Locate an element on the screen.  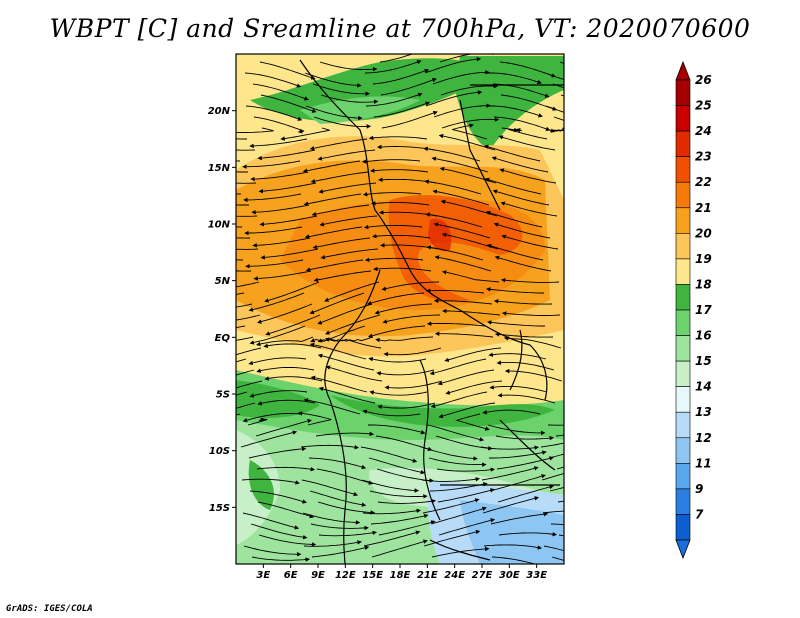
colorbar: 26 25 24 23 22 21 20 19 18 17 16 15 14 13 12 11 9 7 is located at coordinates (693, 310).